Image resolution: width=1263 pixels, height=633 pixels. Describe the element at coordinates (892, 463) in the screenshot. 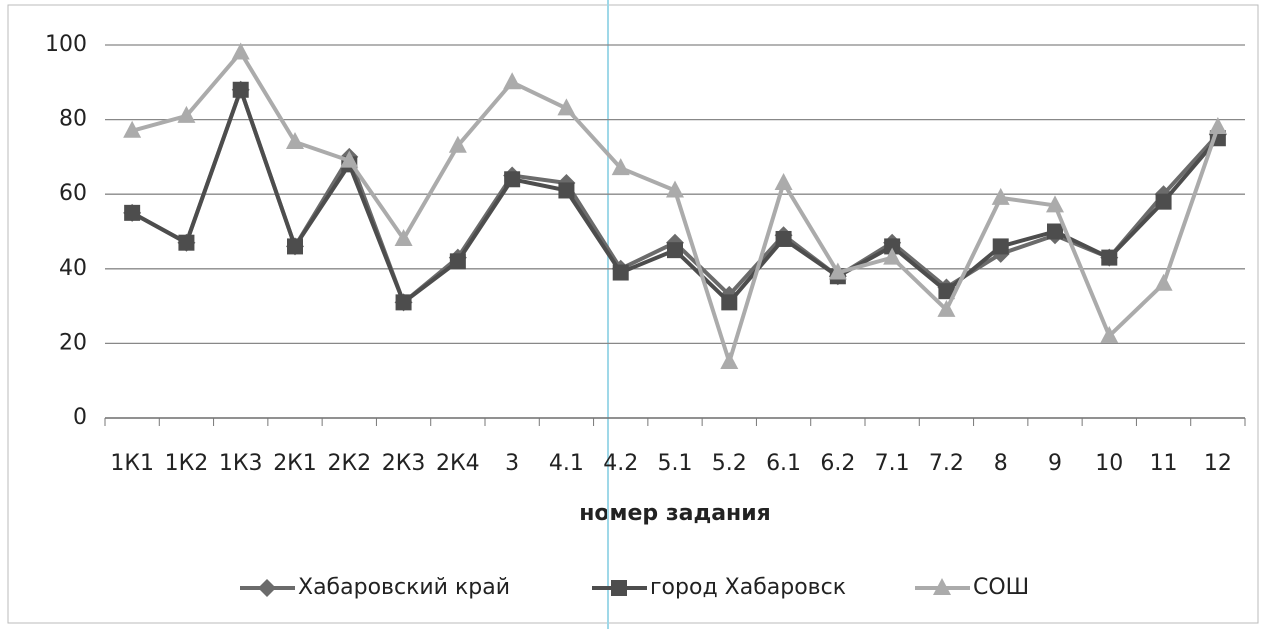

I see `x-tick-label: 7.1` at that location.